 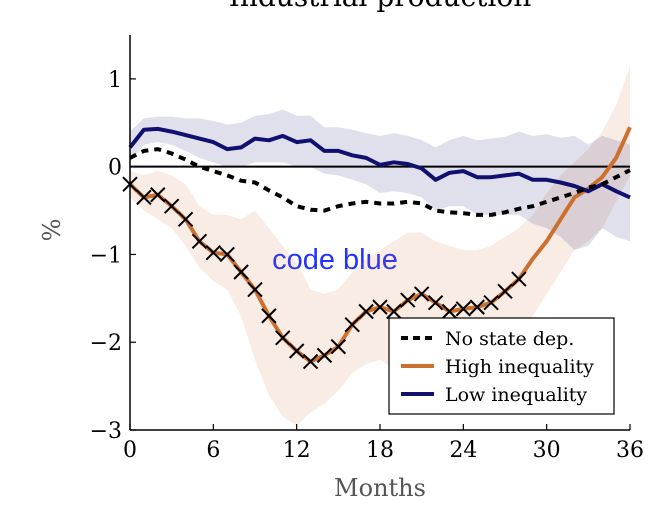 What do you see at coordinates (516, 395) in the screenshot?
I see `legend-label-low-inequality: Low inequality` at bounding box center [516, 395].